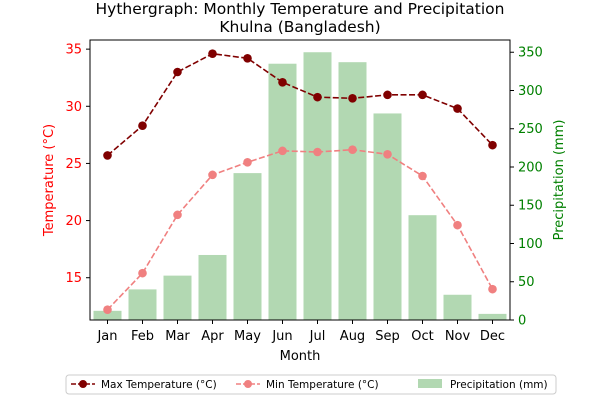 This screenshot has height=400, width=600. What do you see at coordinates (422, 176) in the screenshot?
I see `point-min-temperature-c-oct` at bounding box center [422, 176].